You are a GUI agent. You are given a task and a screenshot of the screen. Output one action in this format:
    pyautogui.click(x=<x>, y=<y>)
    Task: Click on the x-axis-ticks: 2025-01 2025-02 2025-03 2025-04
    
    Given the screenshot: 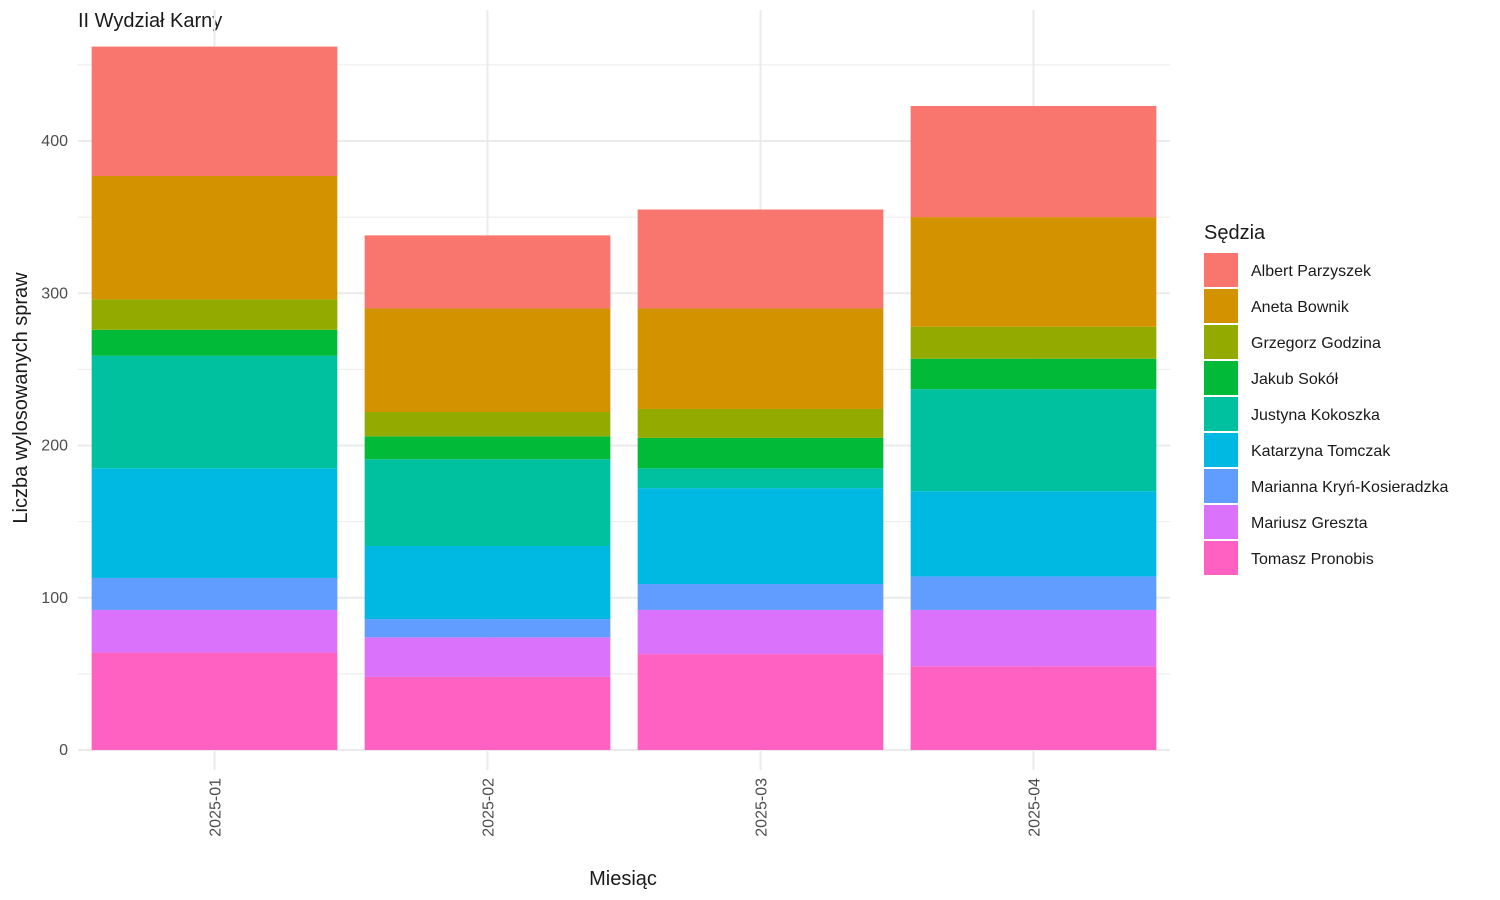 What is the action you would take?
    pyautogui.click(x=626, y=807)
    